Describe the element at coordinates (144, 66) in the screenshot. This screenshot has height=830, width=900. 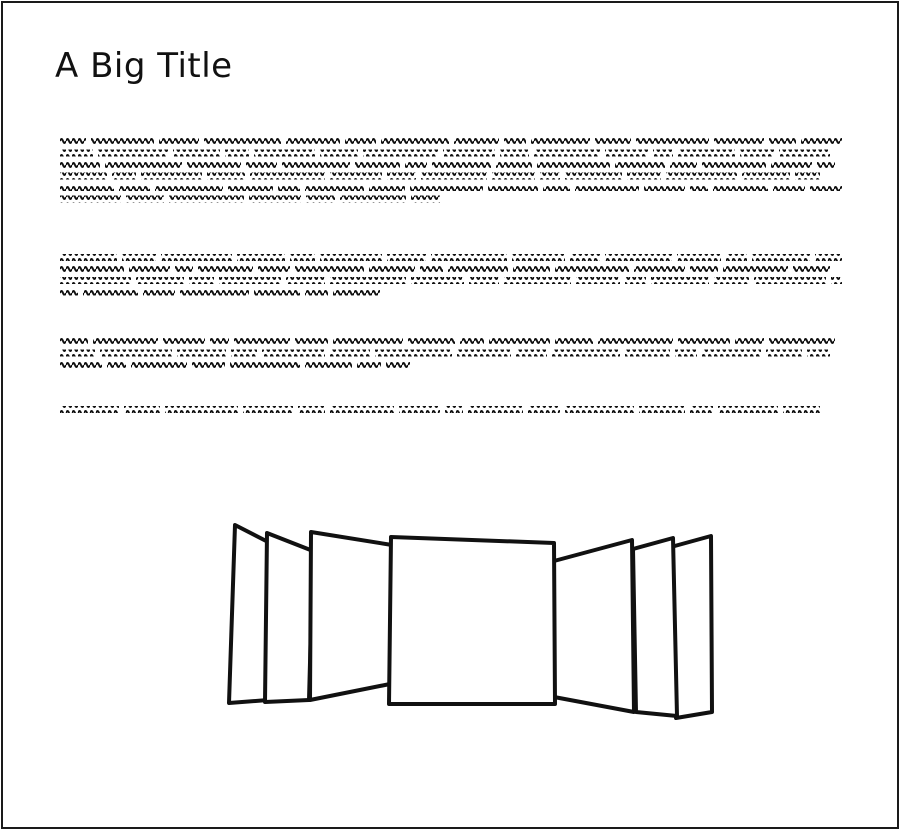
I see `page-title: A Big Title` at that location.